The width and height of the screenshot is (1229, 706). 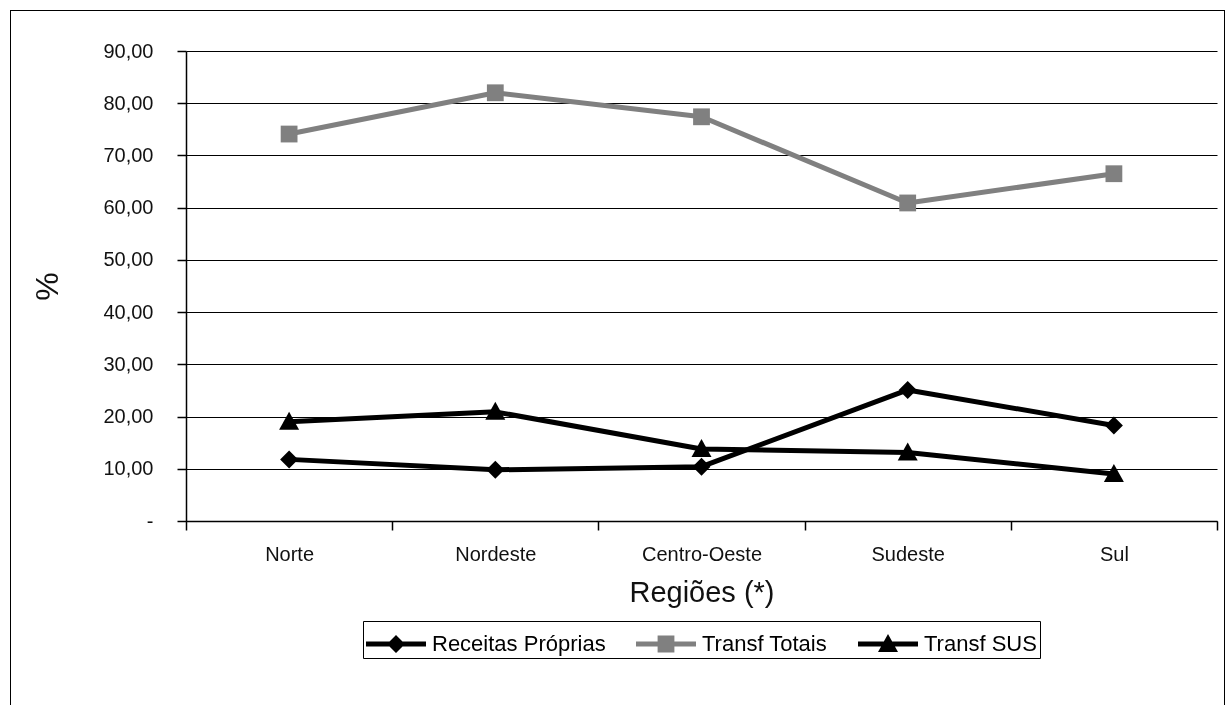 I want to click on y-tick-label: -, so click(x=150, y=520).